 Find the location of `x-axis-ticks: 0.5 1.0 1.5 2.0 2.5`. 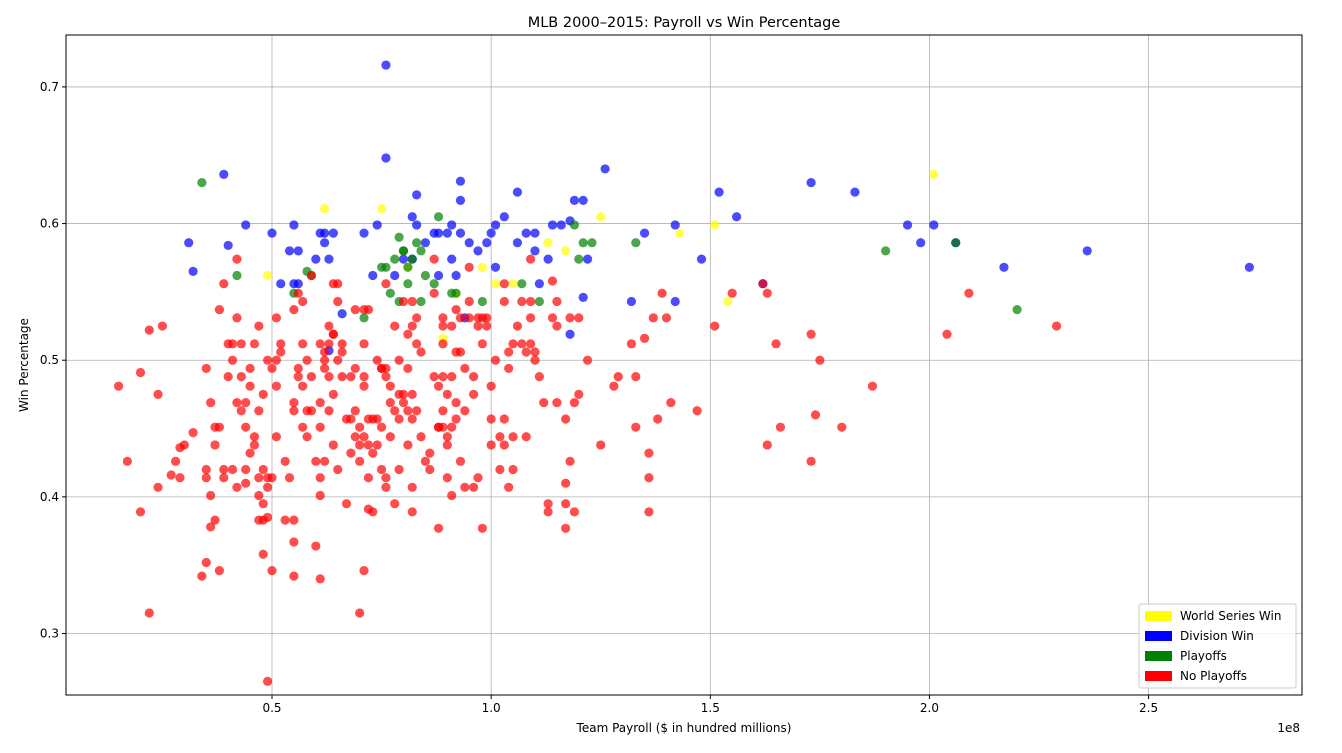

x-axis-ticks: 0.5 1.0 1.5 2.0 2.5 is located at coordinates (710, 705).